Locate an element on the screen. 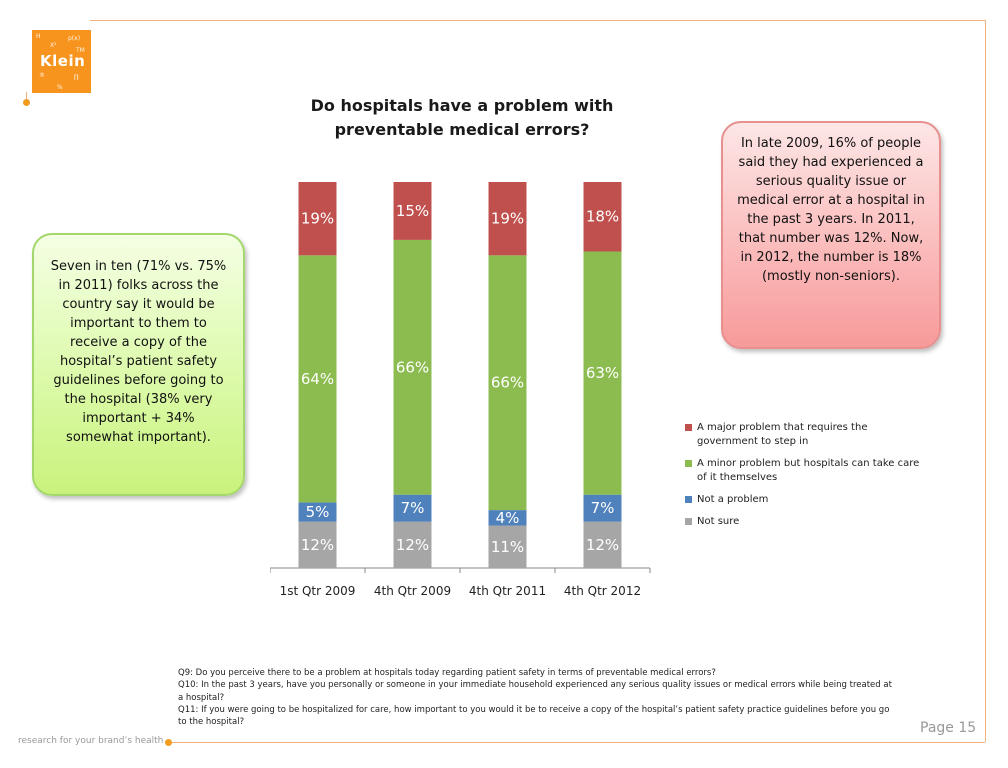  bar-value-label: 64% is located at coordinates (317, 379).